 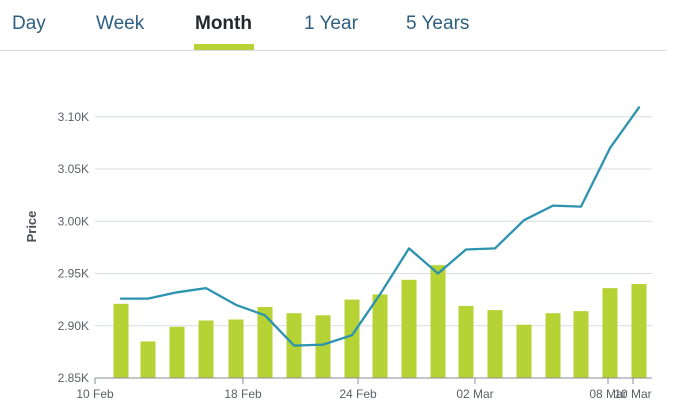 What do you see at coordinates (438, 23) in the screenshot?
I see `tab-5-years: 5 Years` at bounding box center [438, 23].